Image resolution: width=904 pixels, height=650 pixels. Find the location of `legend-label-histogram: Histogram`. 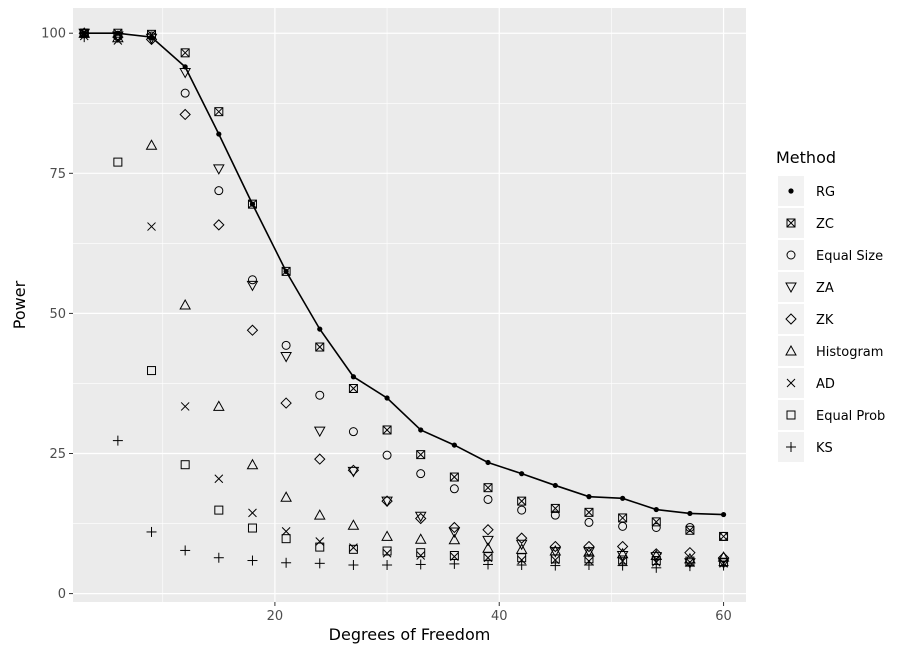

legend-label-histogram: Histogram is located at coordinates (849, 352).